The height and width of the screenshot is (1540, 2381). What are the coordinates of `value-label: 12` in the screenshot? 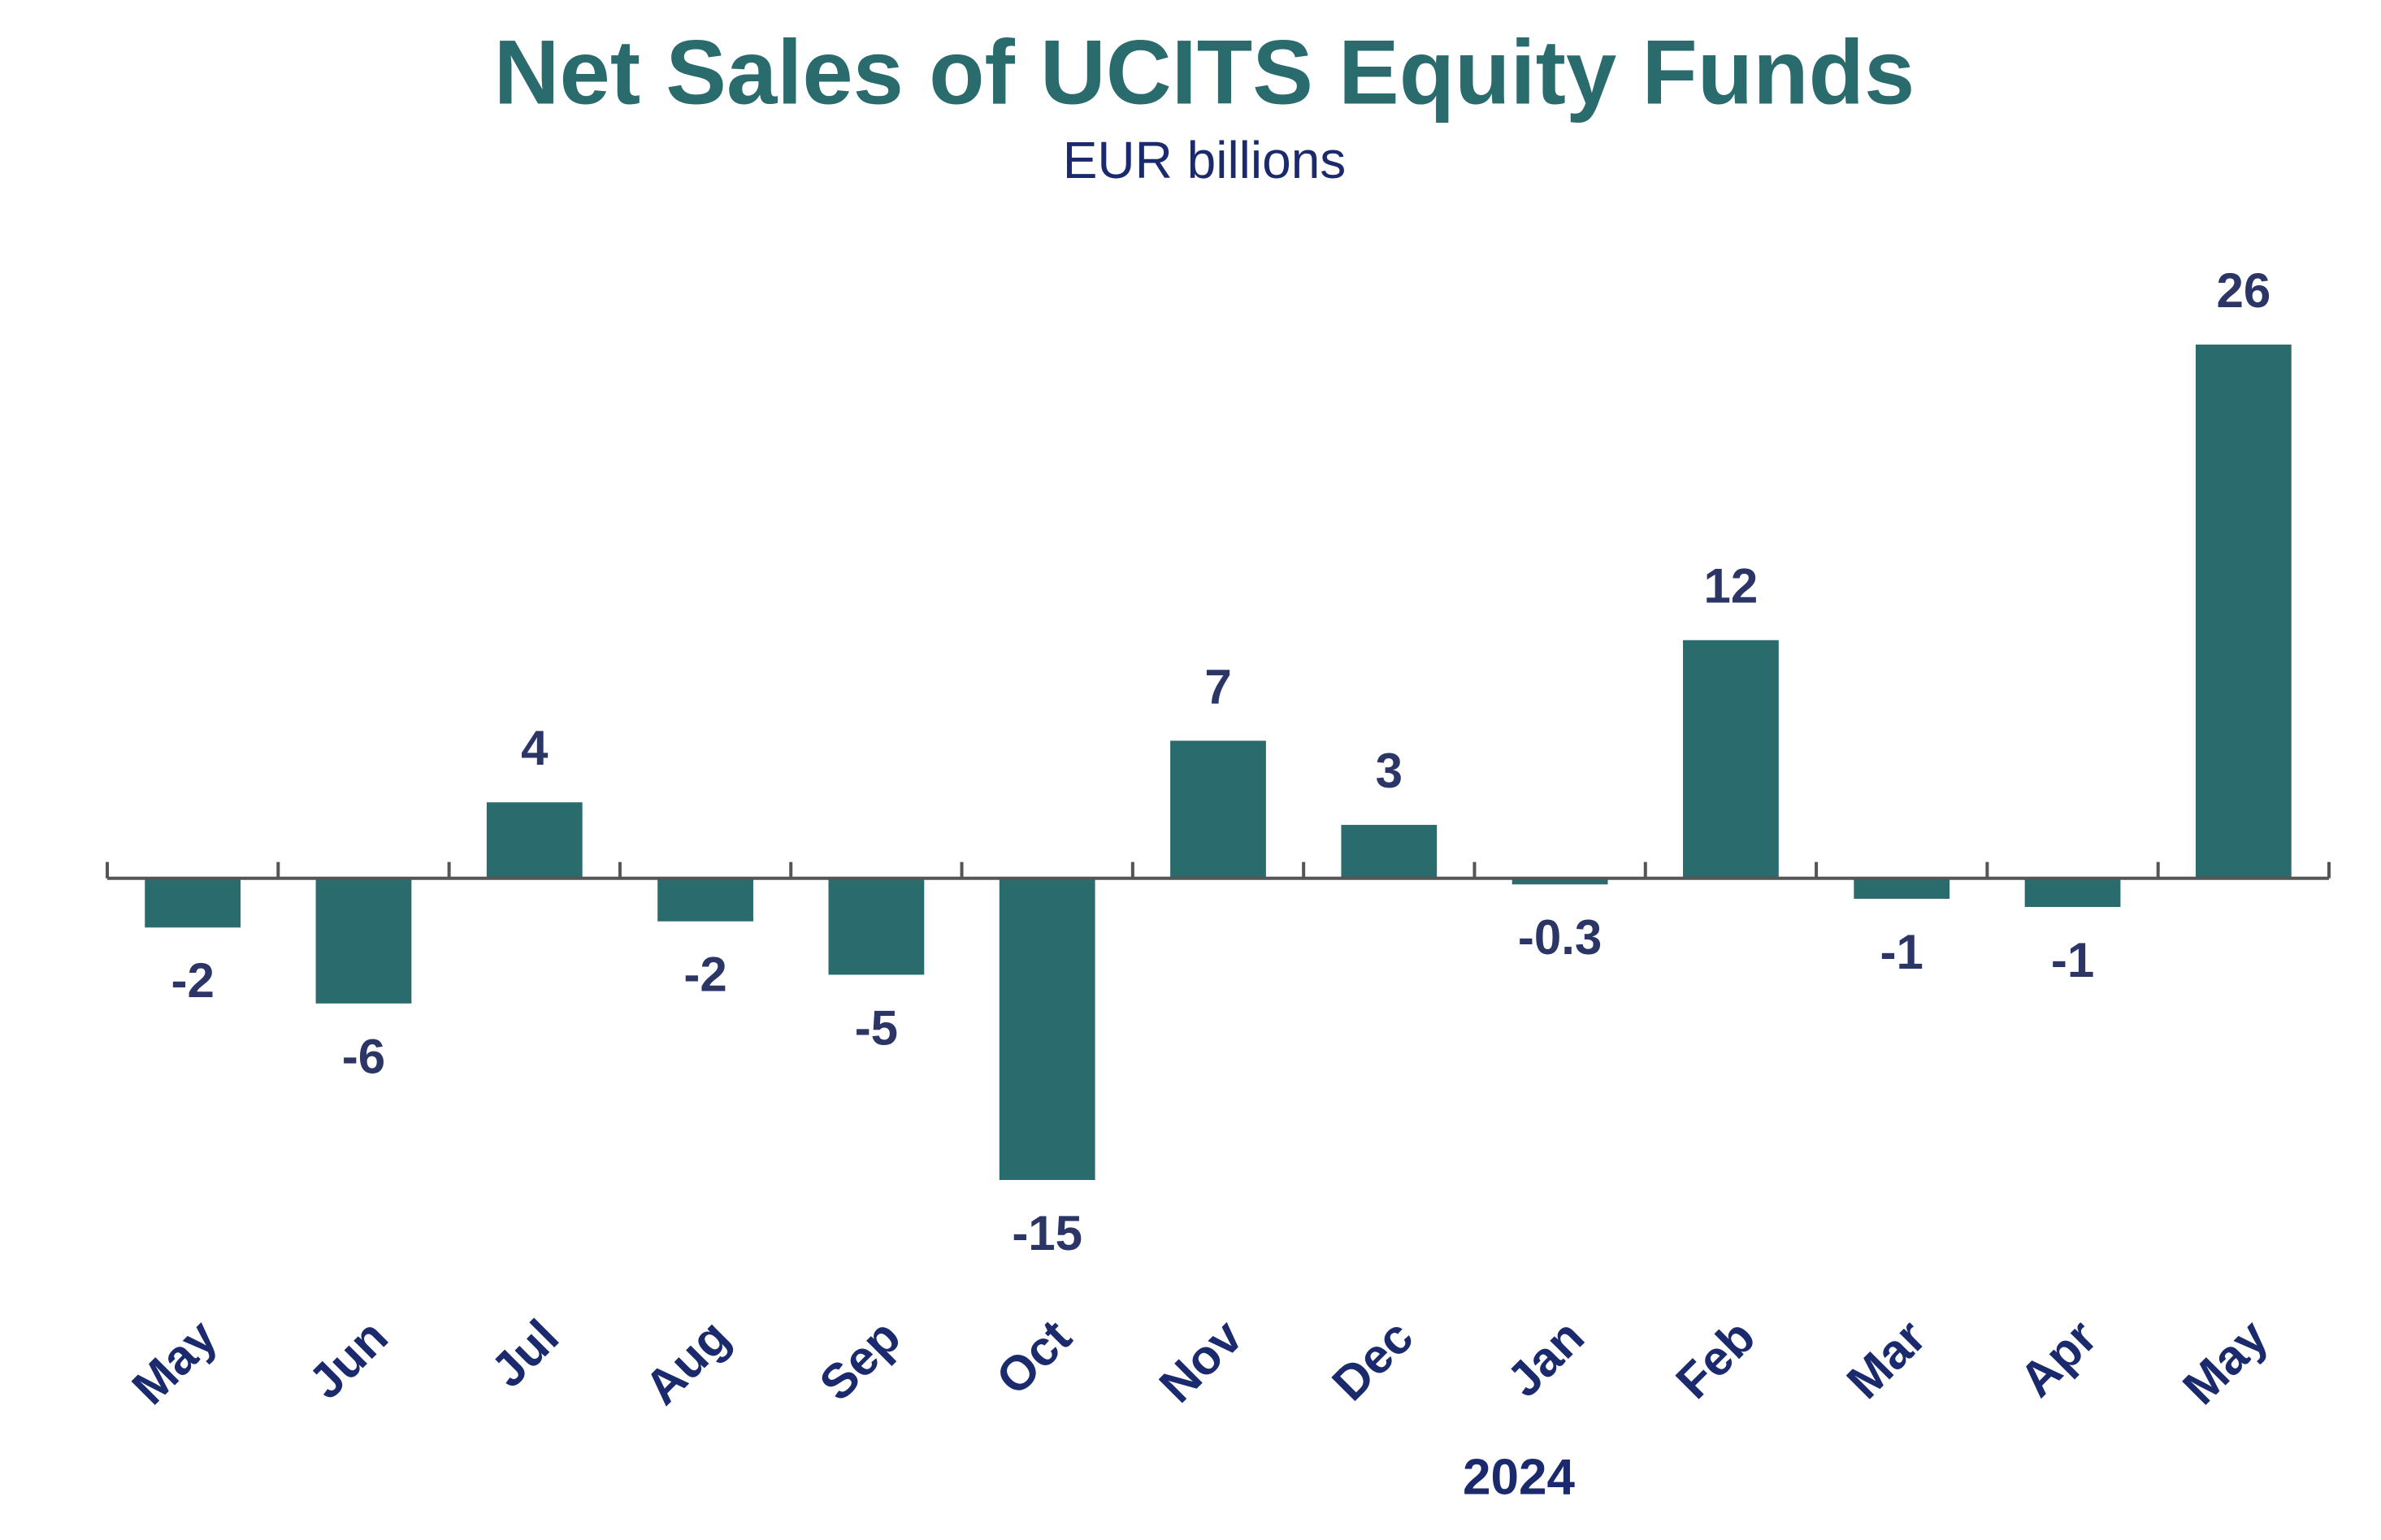 It's located at (1731, 586).